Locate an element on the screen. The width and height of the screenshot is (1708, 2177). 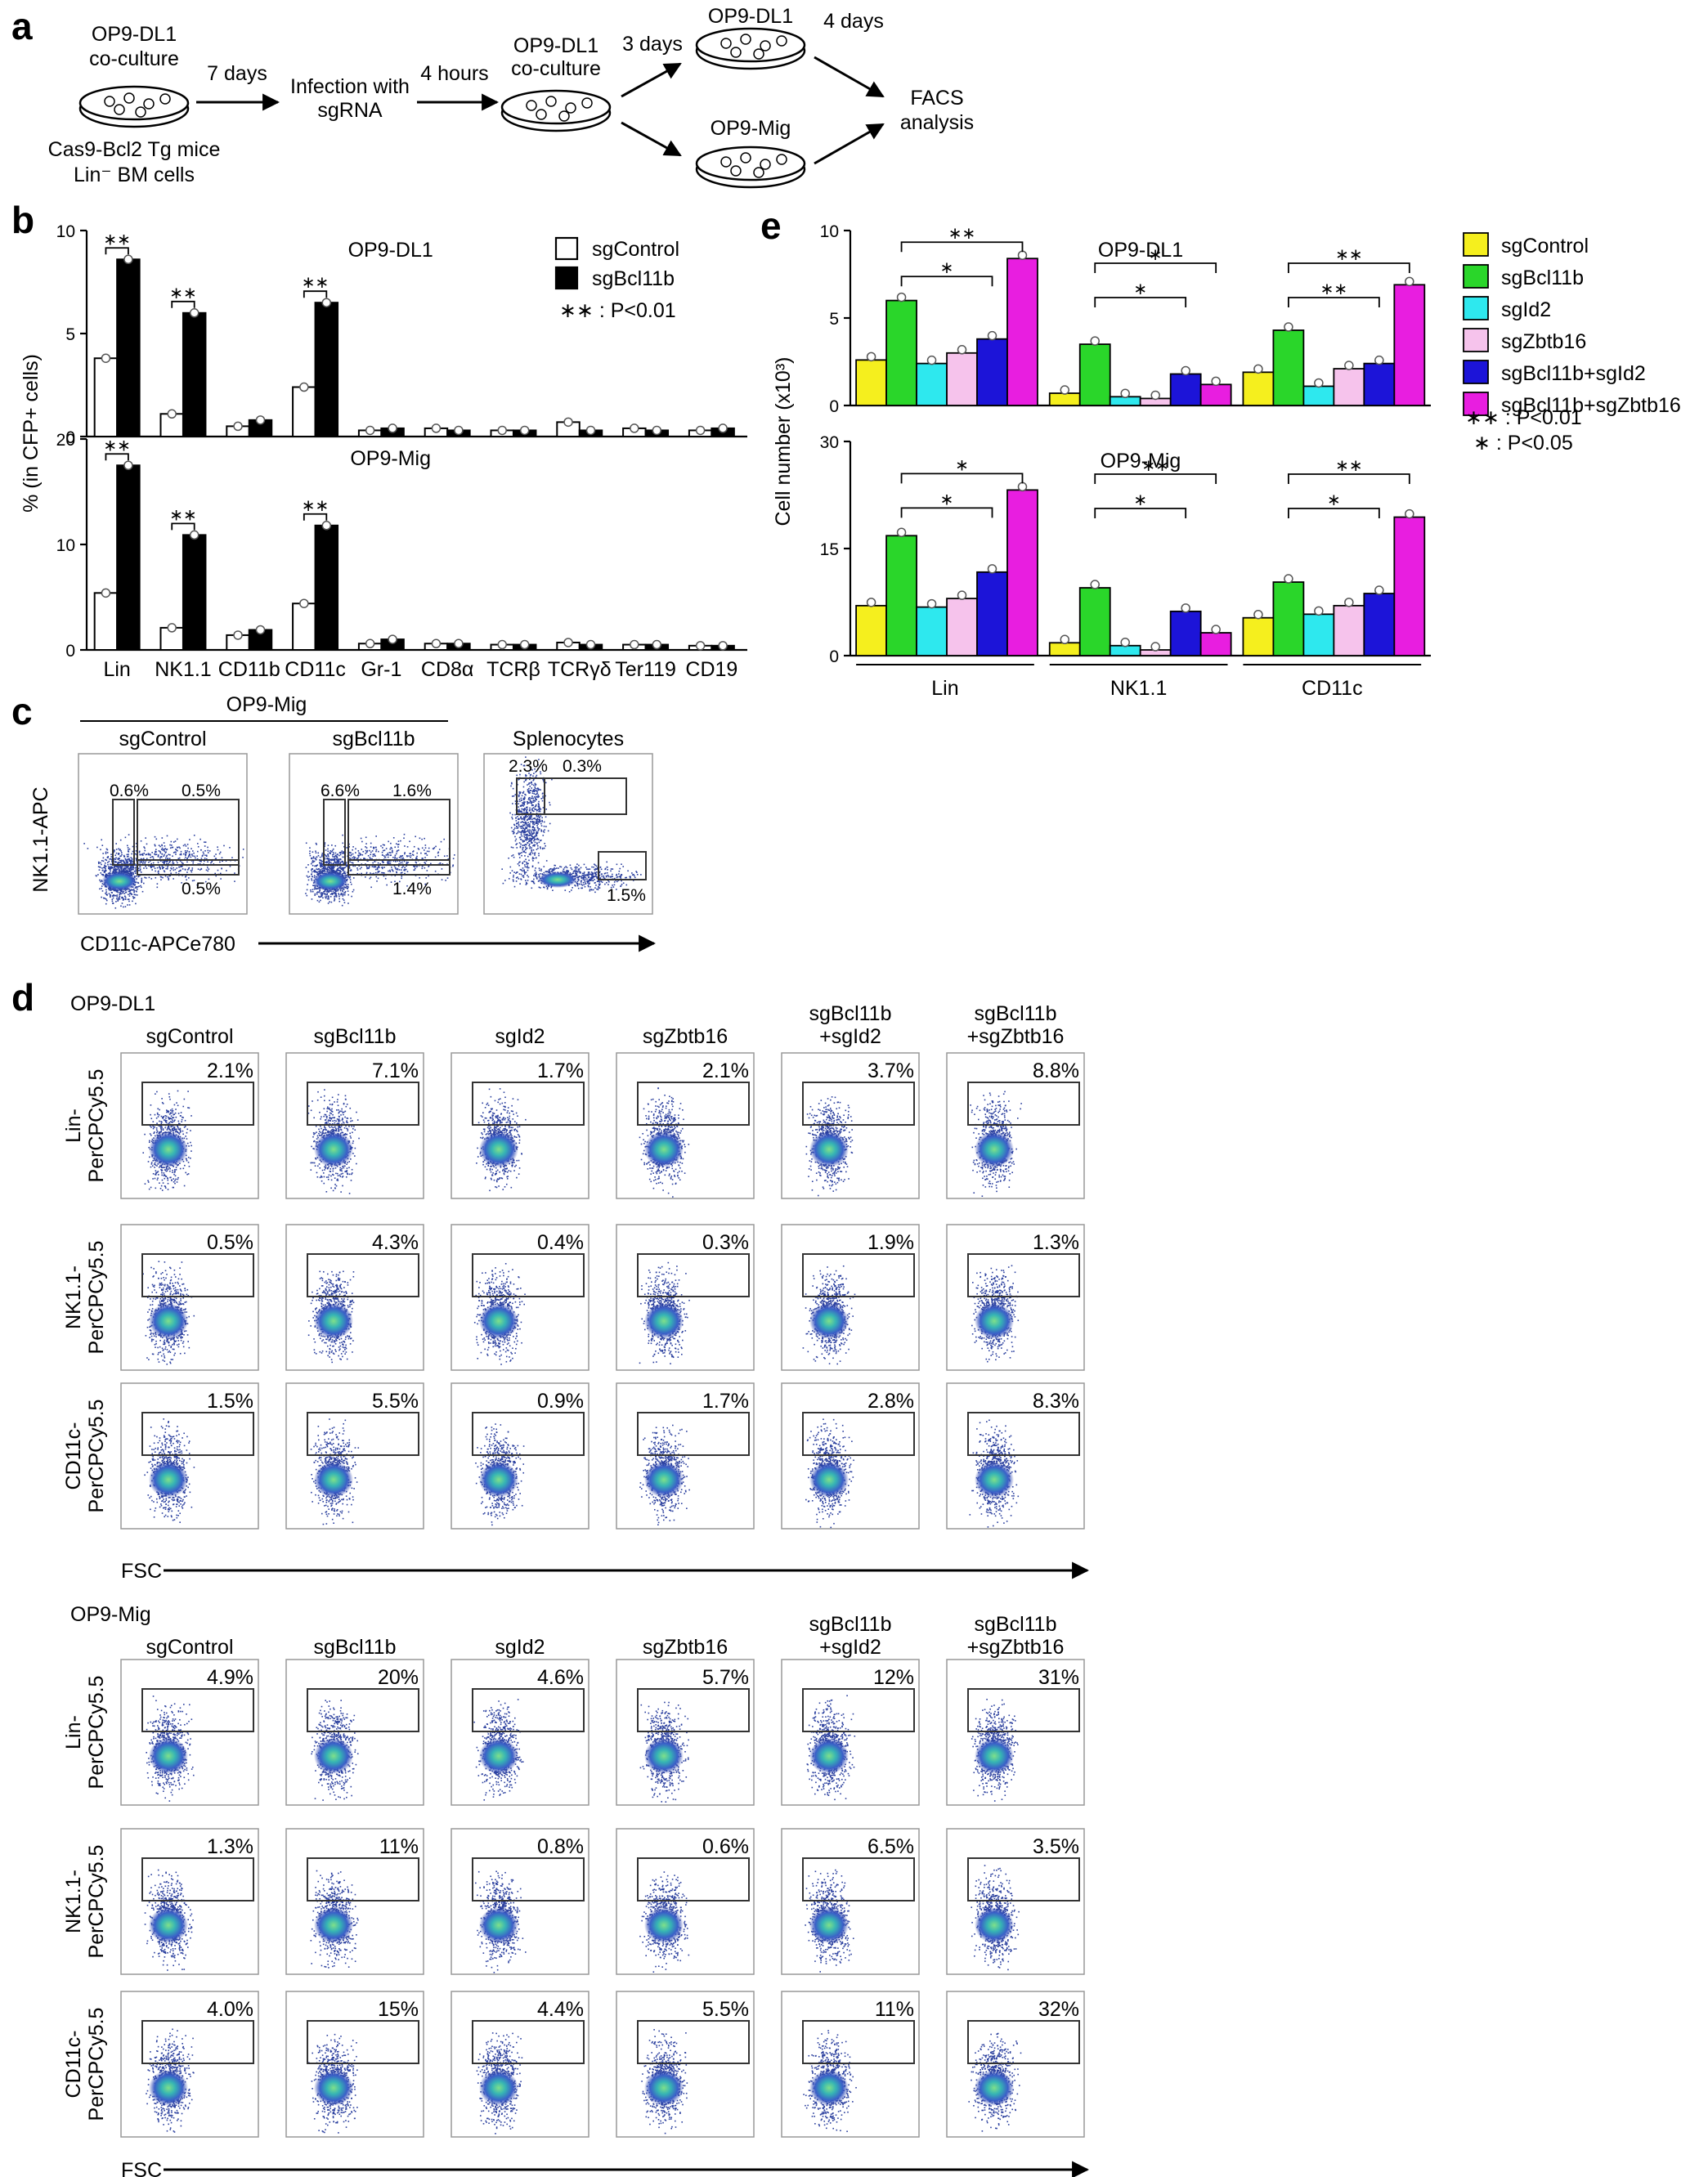
gate-percent-double: 0.3% is located at coordinates (582, 766).